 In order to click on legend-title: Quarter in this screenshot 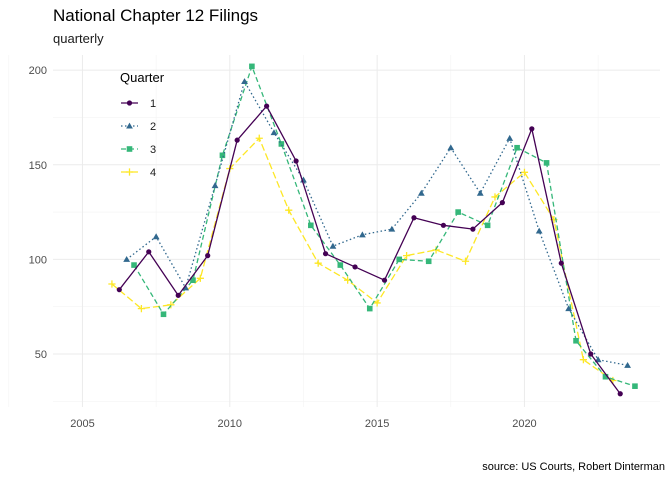, I will do `click(142, 77)`.